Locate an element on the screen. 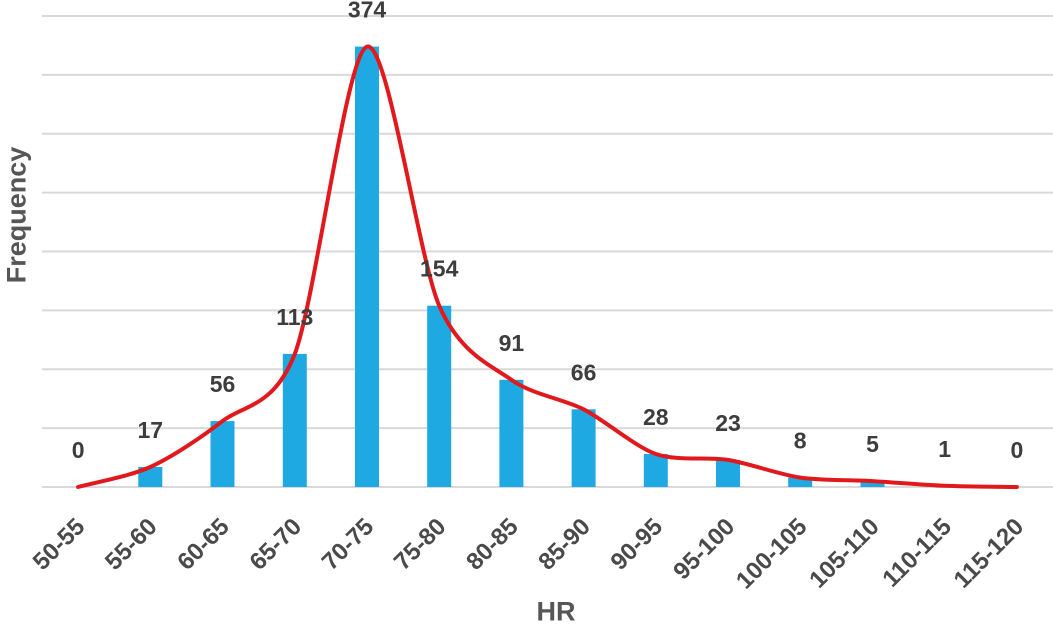 This screenshot has width=1053, height=631. x-tick-65-70: 65-70 is located at coordinates (276, 544).